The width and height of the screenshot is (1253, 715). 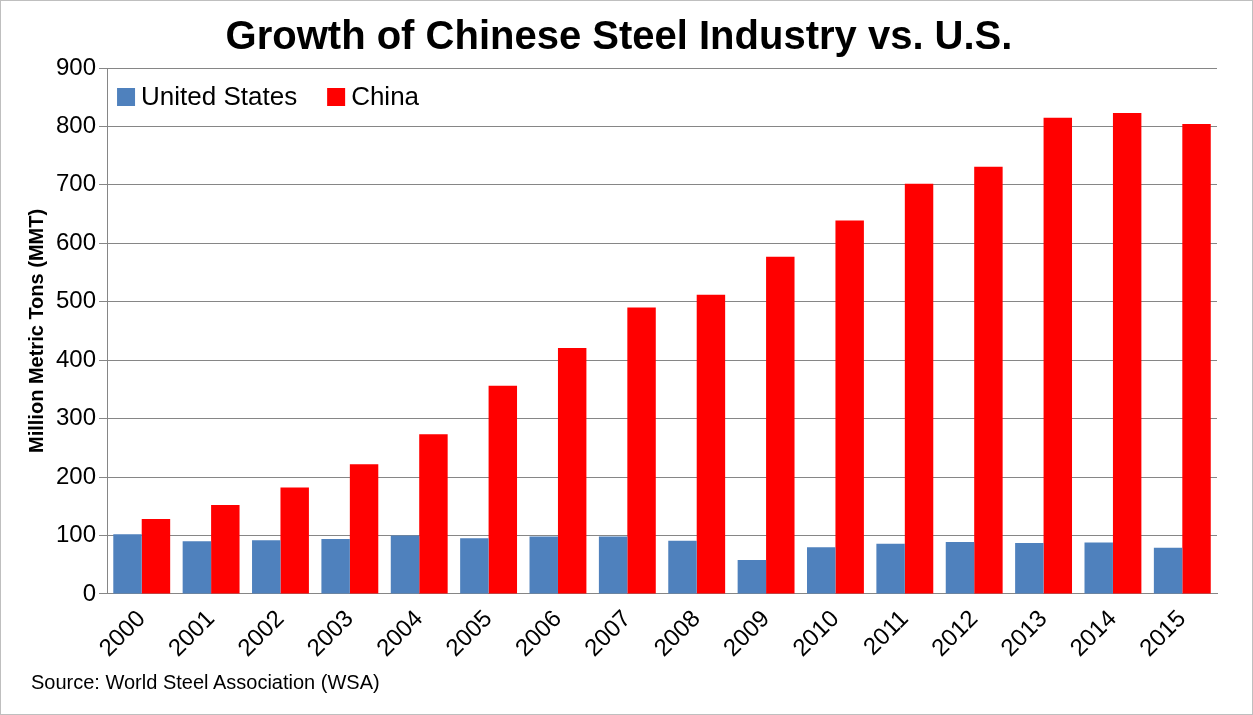 What do you see at coordinates (76, 241) in the screenshot?
I see `y-tick-label: 600` at bounding box center [76, 241].